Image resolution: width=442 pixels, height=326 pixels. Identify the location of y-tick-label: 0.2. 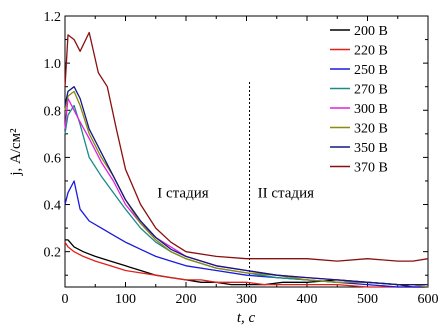
(53, 253).